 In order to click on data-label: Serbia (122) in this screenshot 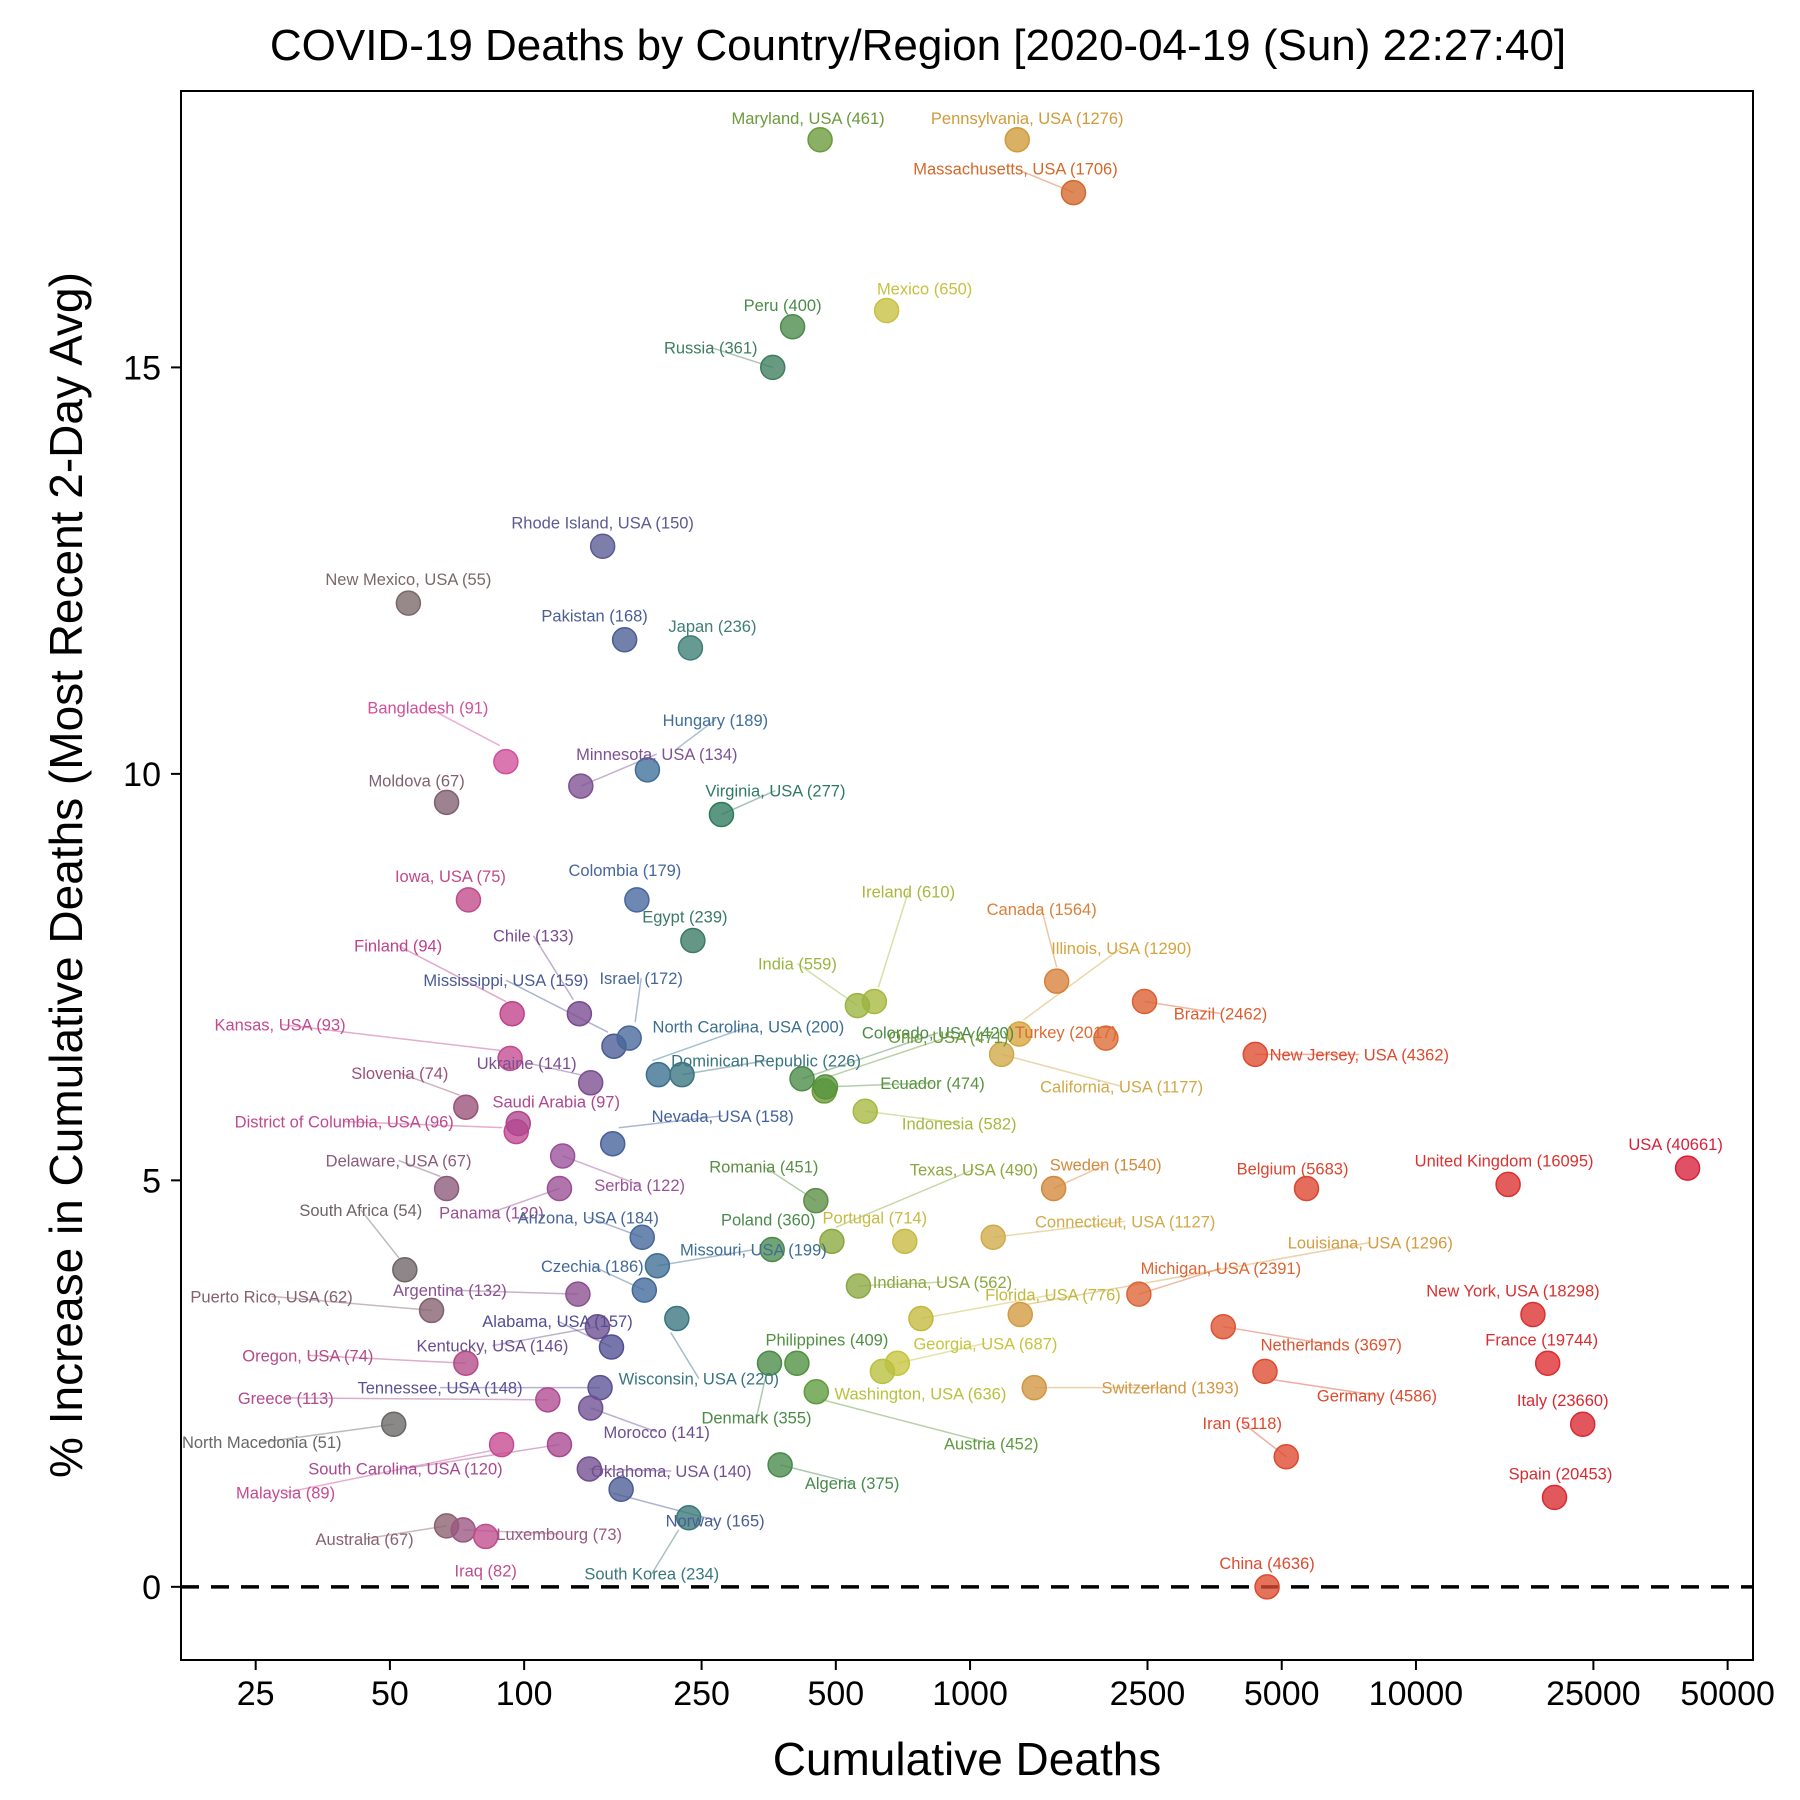, I will do `click(639, 1186)`.